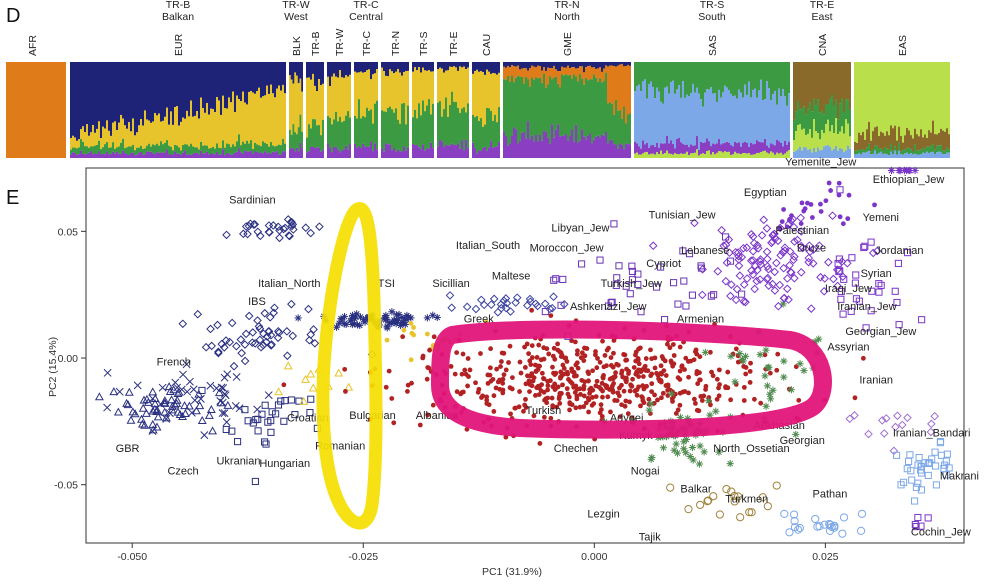 This screenshot has height=588, width=1000. What do you see at coordinates (866, 307) in the screenshot?
I see `population-label: Iranian_Jew` at bounding box center [866, 307].